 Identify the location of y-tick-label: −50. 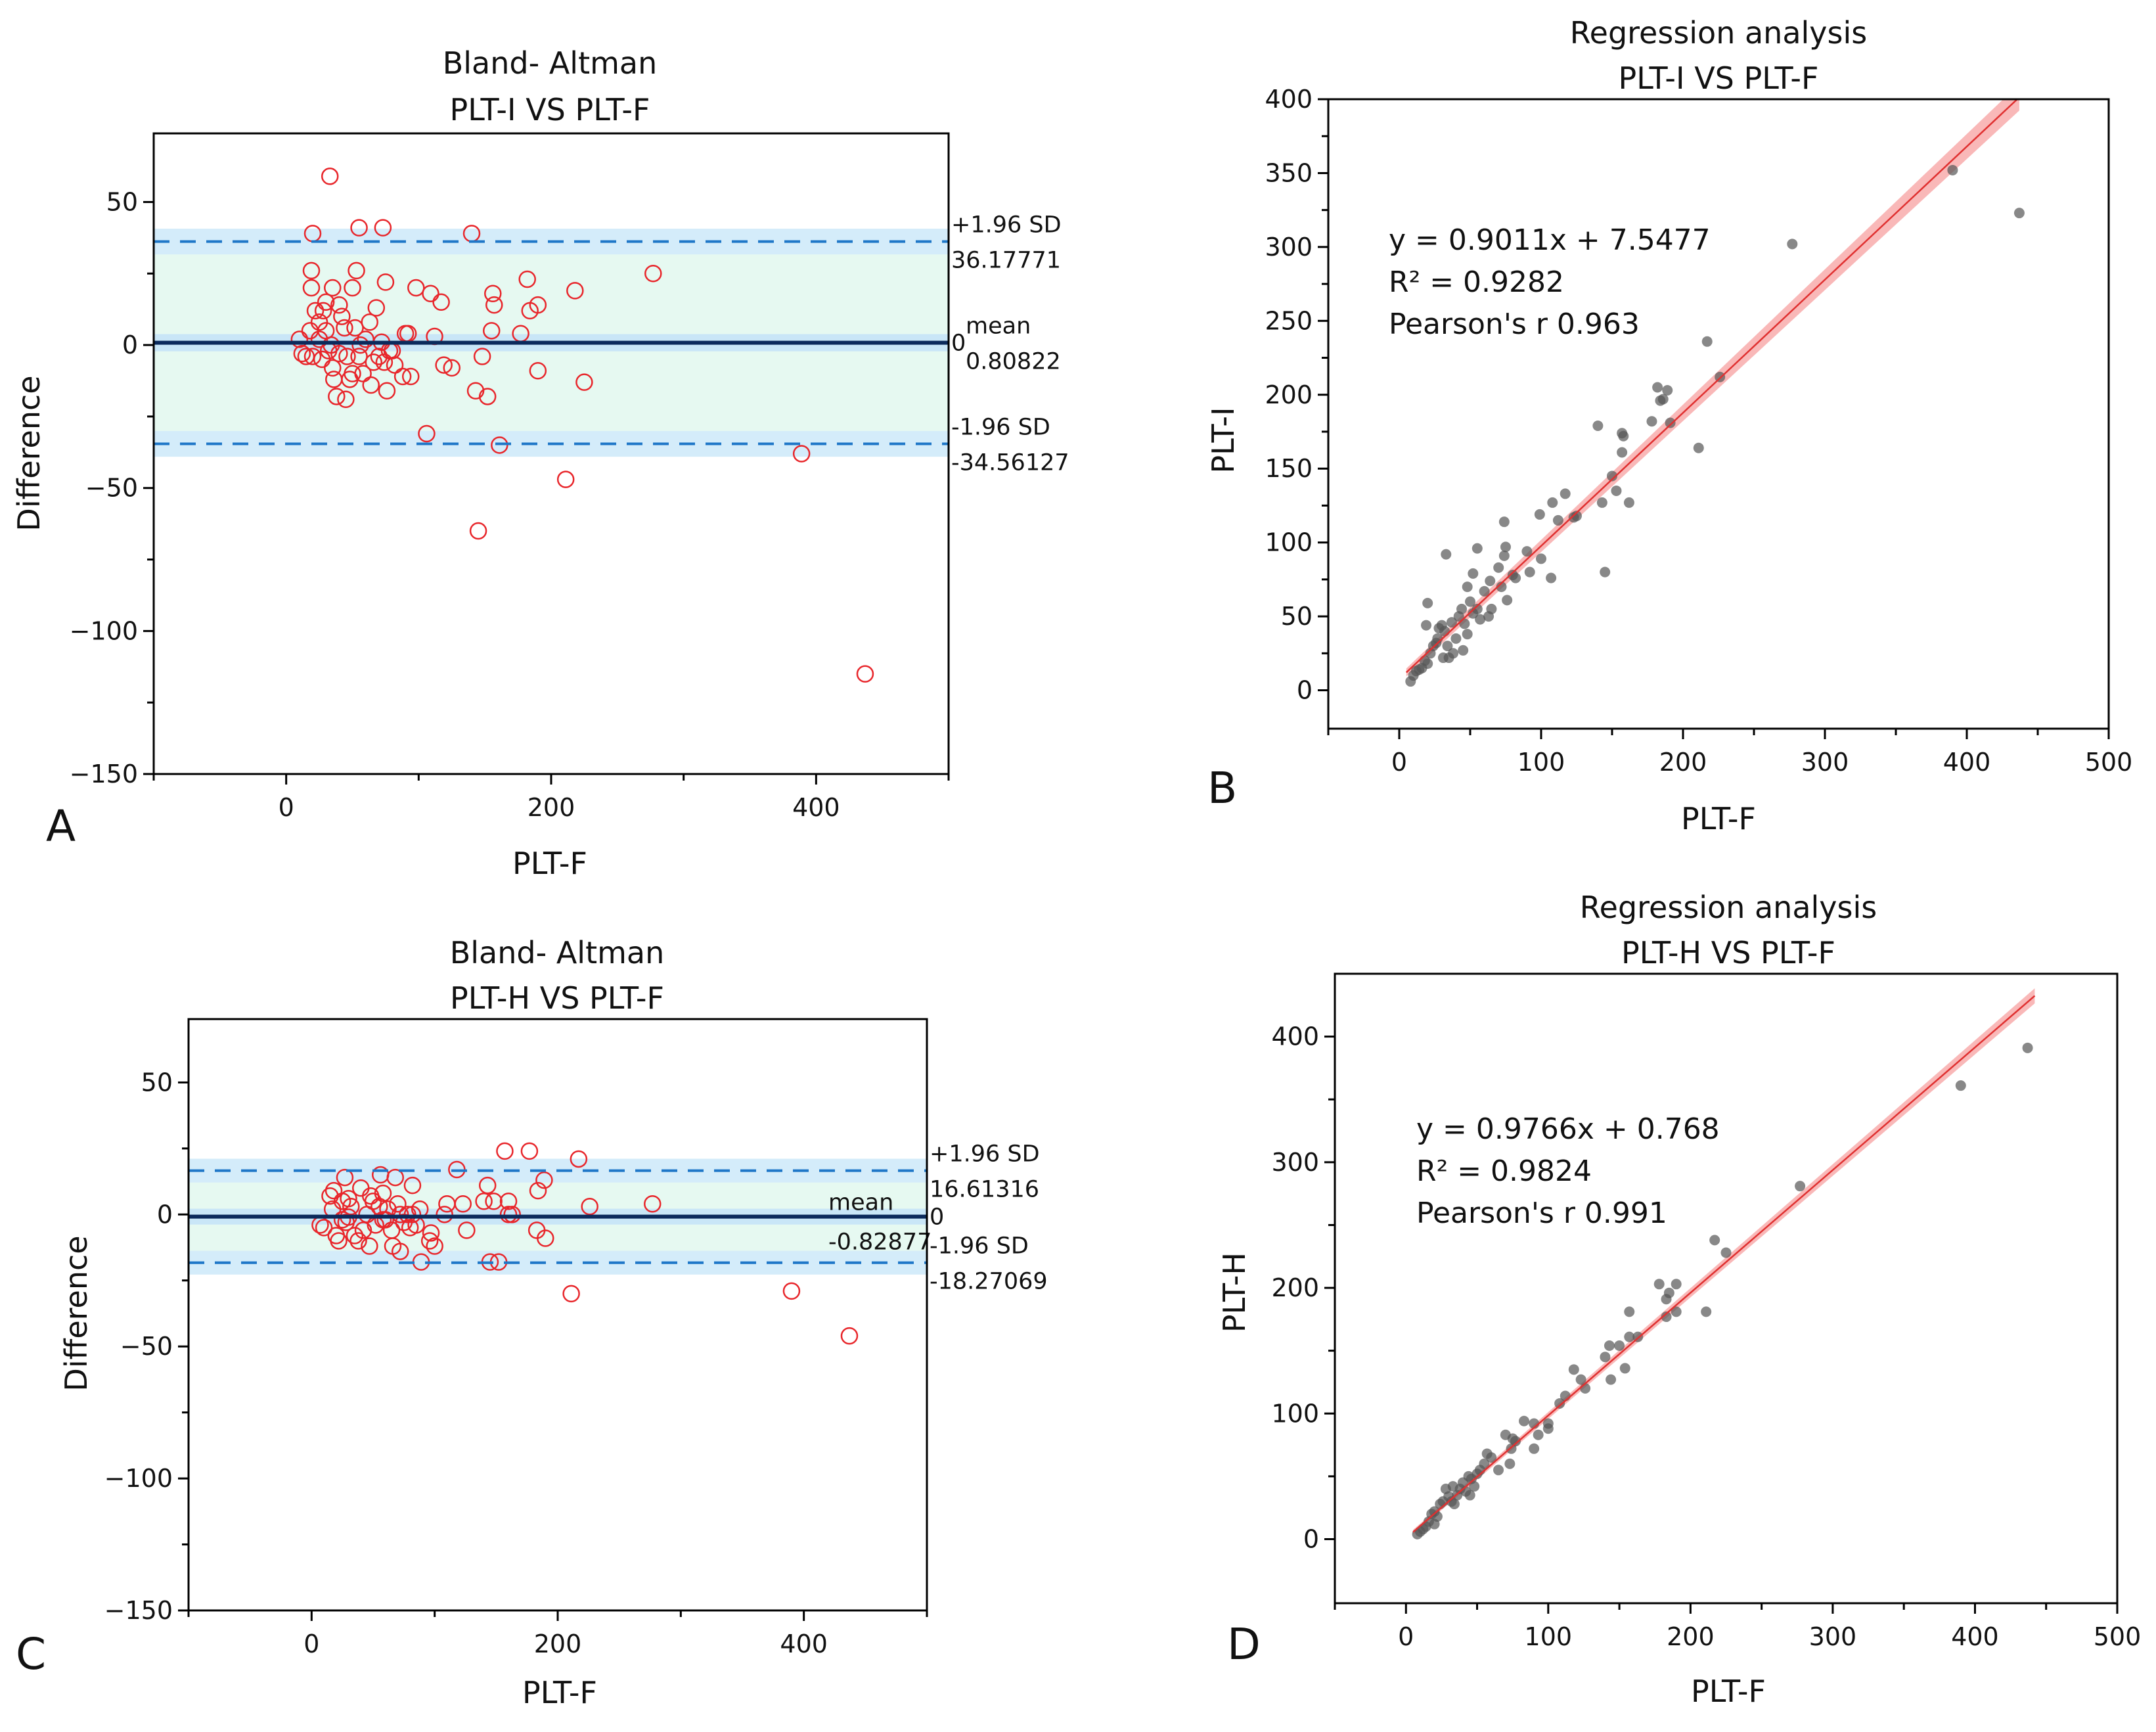
(146, 1347).